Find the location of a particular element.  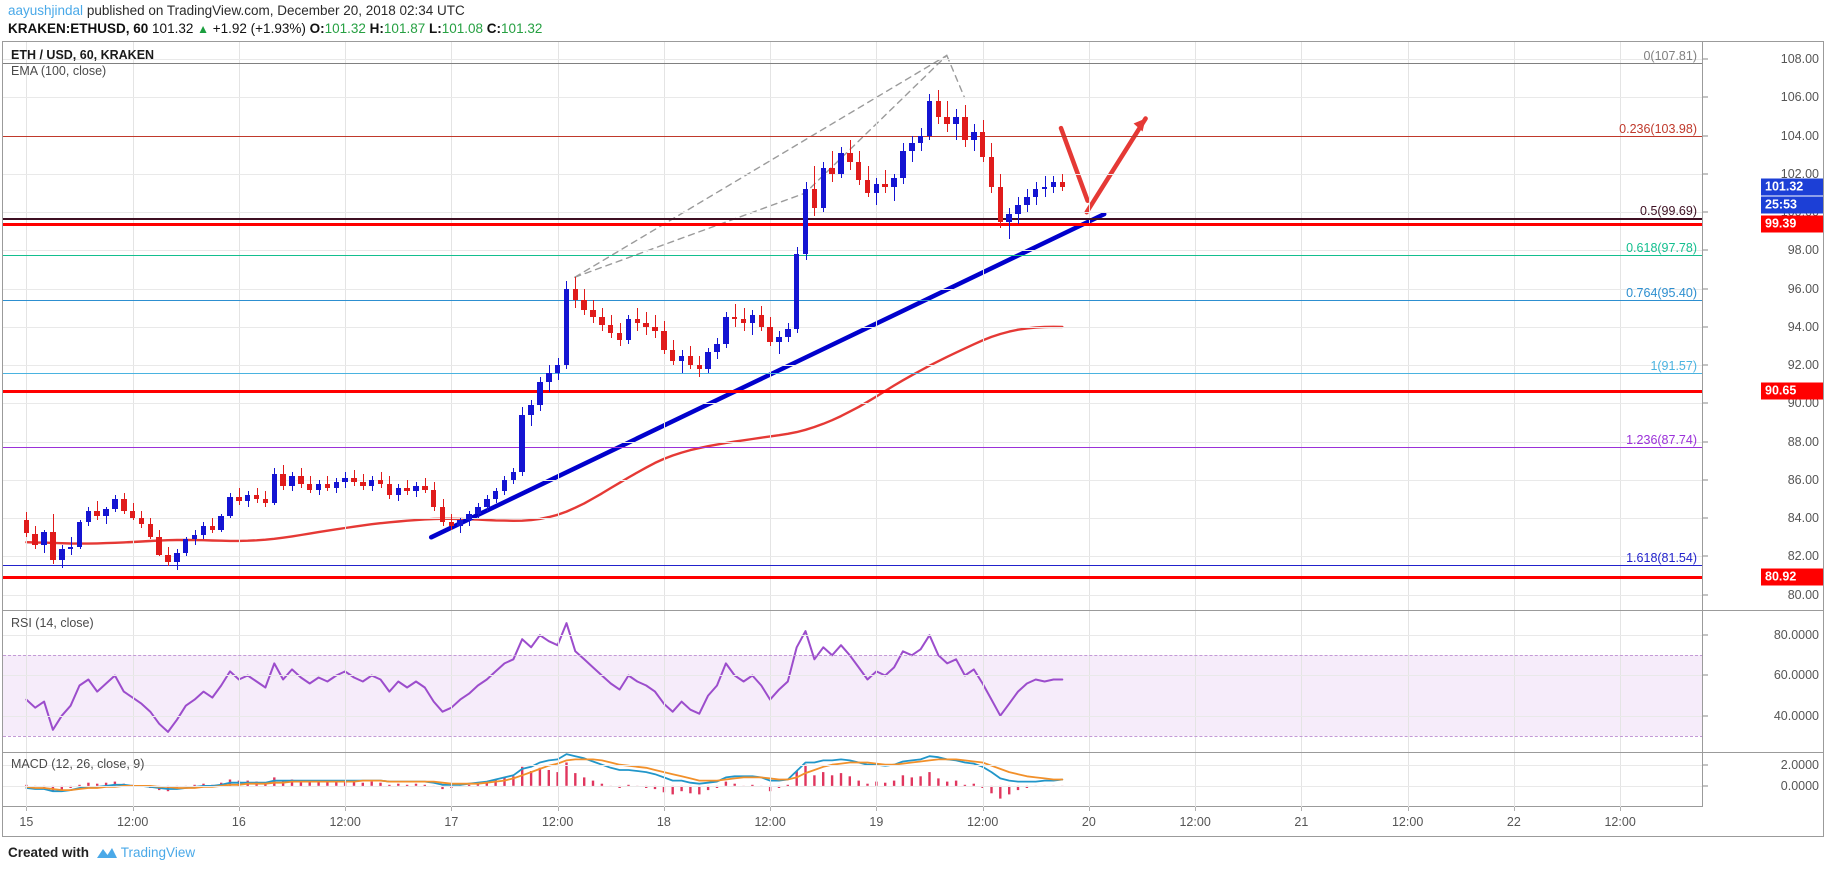

price-axis-label: 106.00 is located at coordinates (1799, 97).